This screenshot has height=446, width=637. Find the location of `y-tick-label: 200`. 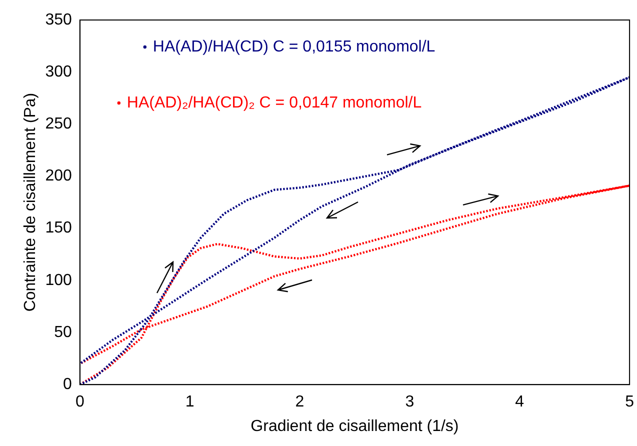

y-tick-label: 200 is located at coordinates (58, 176).